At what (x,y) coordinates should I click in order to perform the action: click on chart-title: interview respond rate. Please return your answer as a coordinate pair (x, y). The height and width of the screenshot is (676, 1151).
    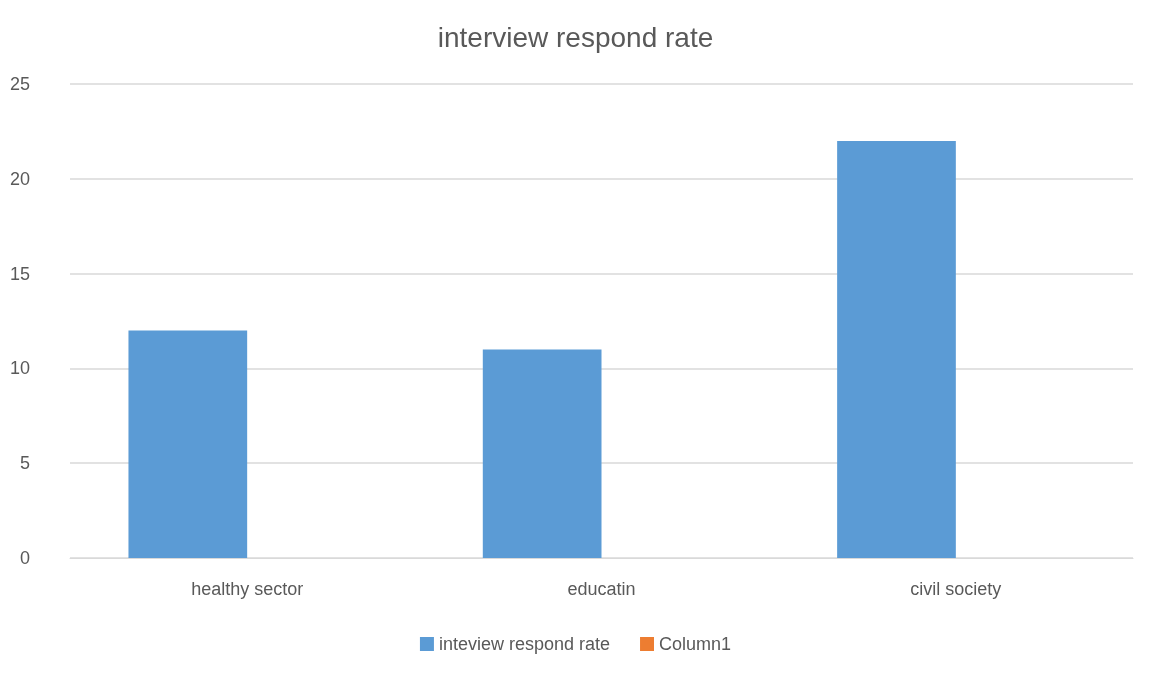
    Looking at the image, I should click on (575, 37).